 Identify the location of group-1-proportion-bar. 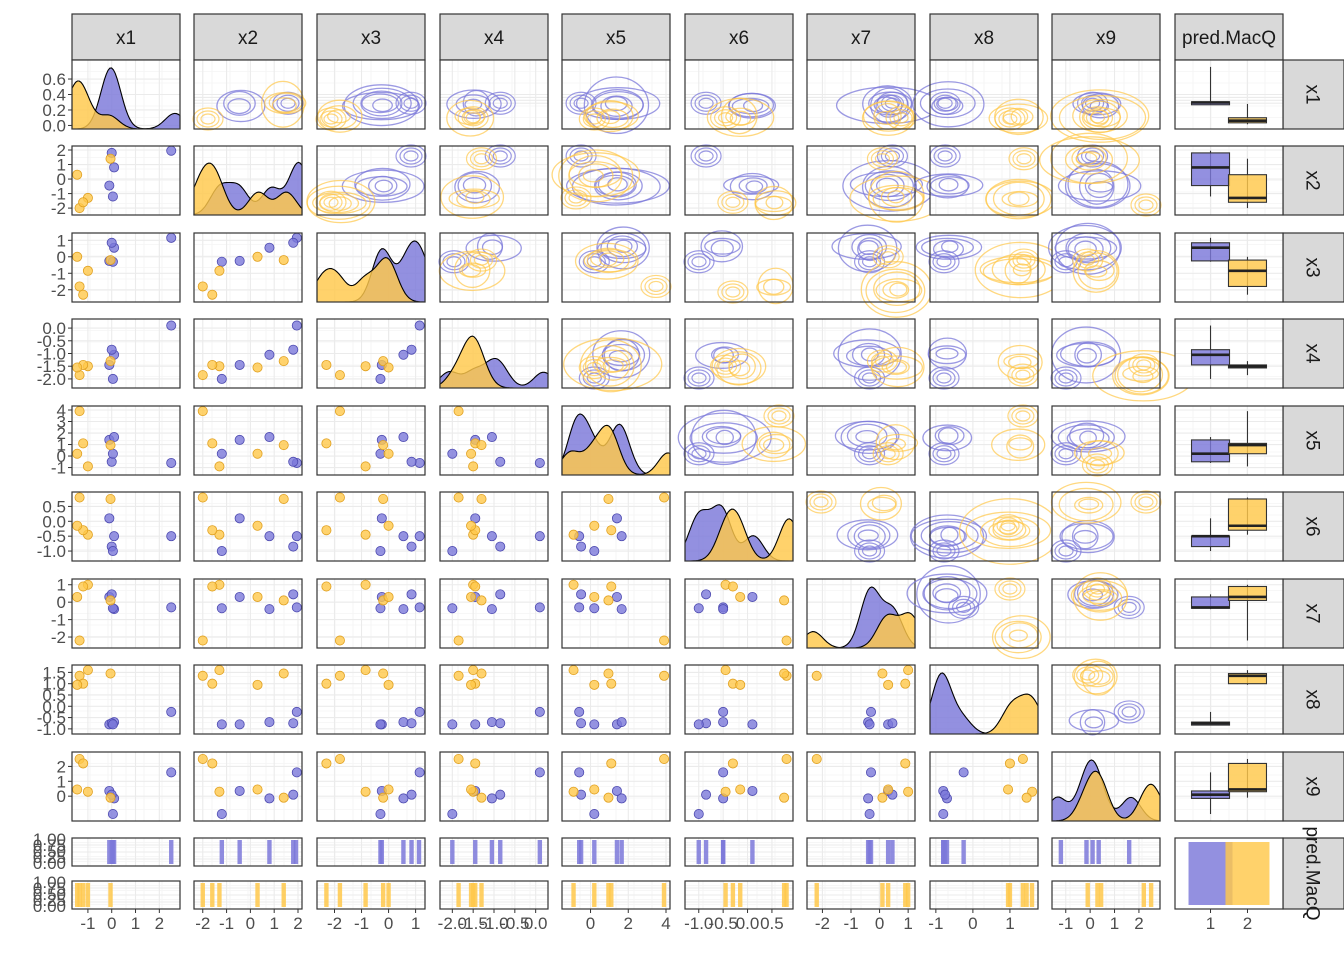
(1210, 873).